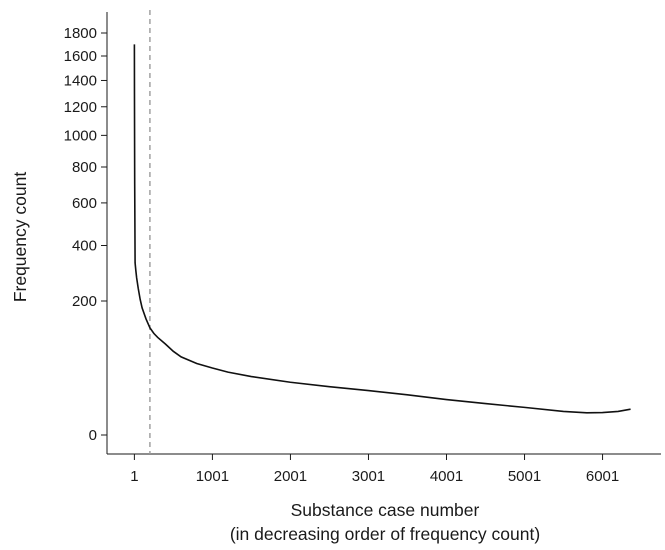 The image size is (665, 550). Describe the element at coordinates (20, 237) in the screenshot. I see `y-axis-title: Frequency count` at that location.